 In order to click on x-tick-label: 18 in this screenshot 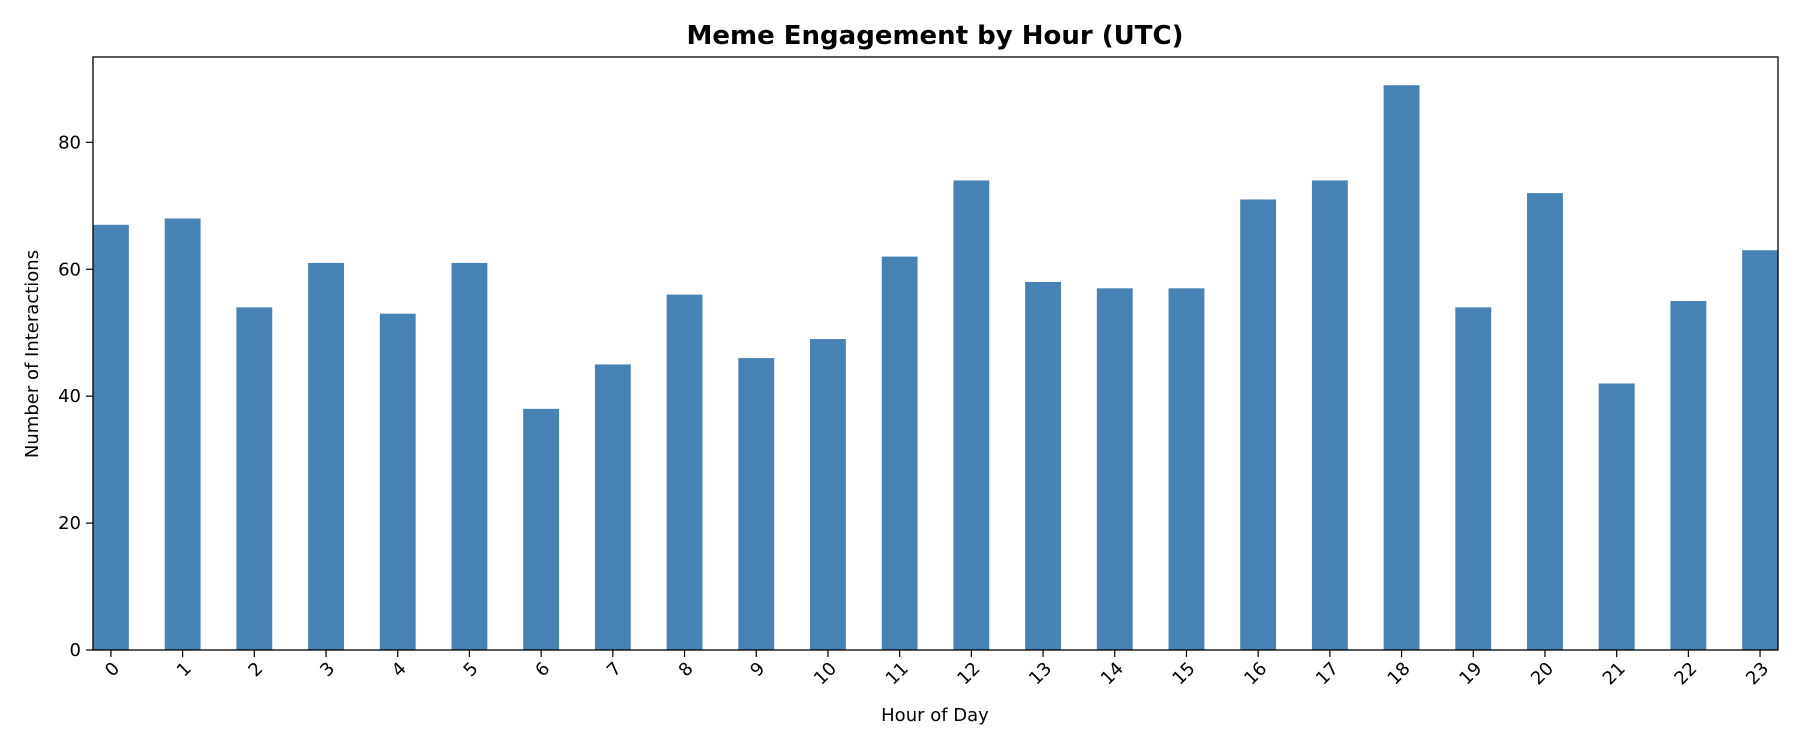, I will do `click(1399, 673)`.